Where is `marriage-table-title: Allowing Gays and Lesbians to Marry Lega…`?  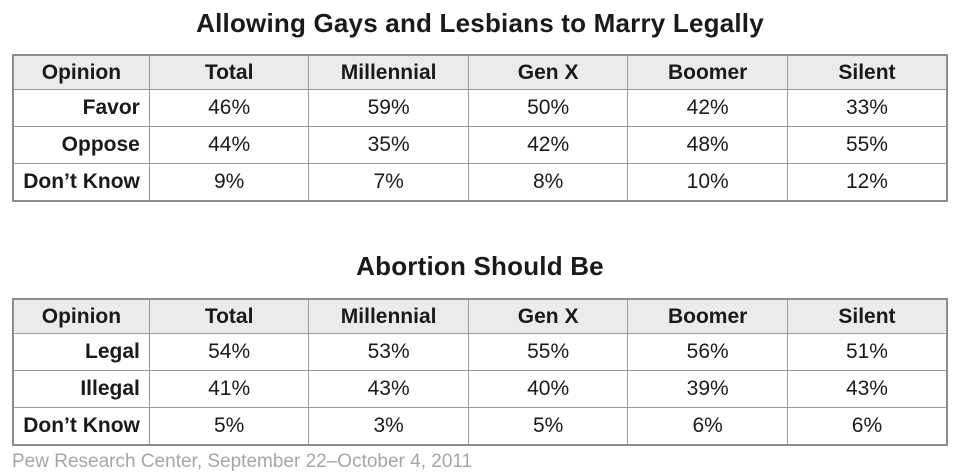 marriage-table-title: Allowing Gays and Lesbians to Marry Lega… is located at coordinates (480, 23).